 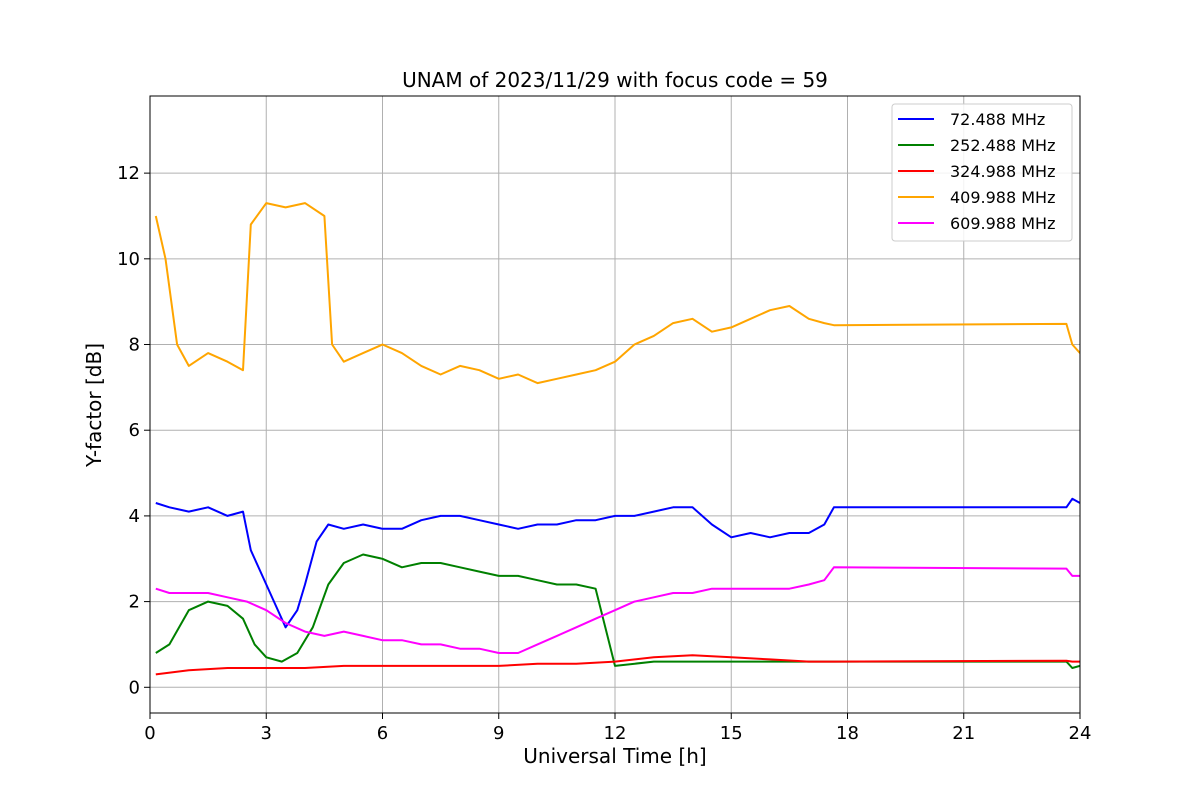 What do you see at coordinates (128, 259) in the screenshot?
I see `y-tick-label: 10` at bounding box center [128, 259].